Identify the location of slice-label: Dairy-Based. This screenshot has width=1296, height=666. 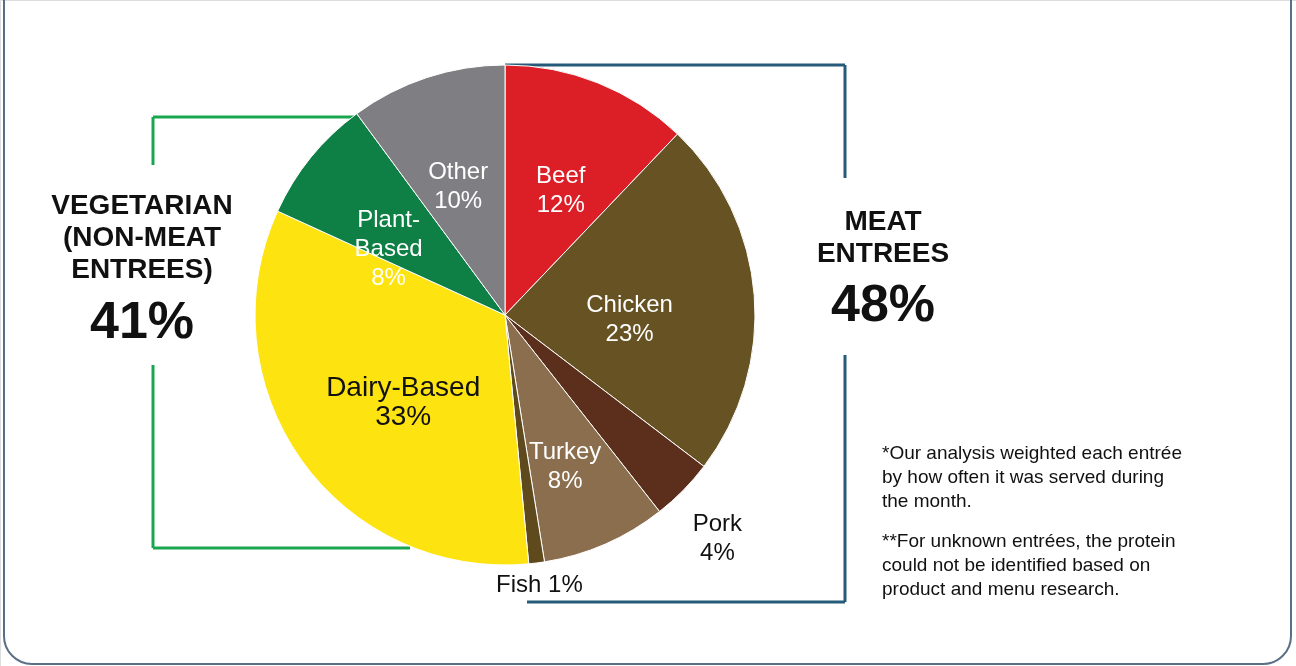
(403, 386).